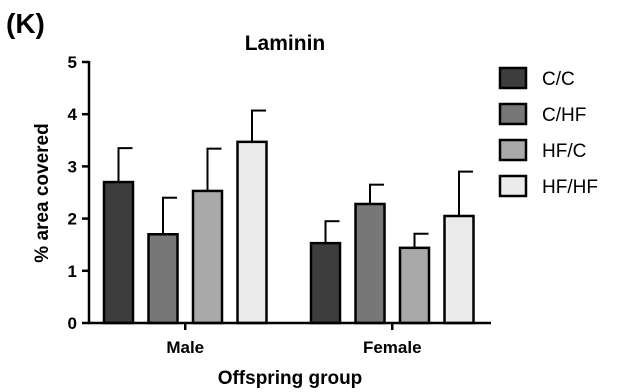  What do you see at coordinates (72, 62) in the screenshot?
I see `y-tick-label: 5` at bounding box center [72, 62].